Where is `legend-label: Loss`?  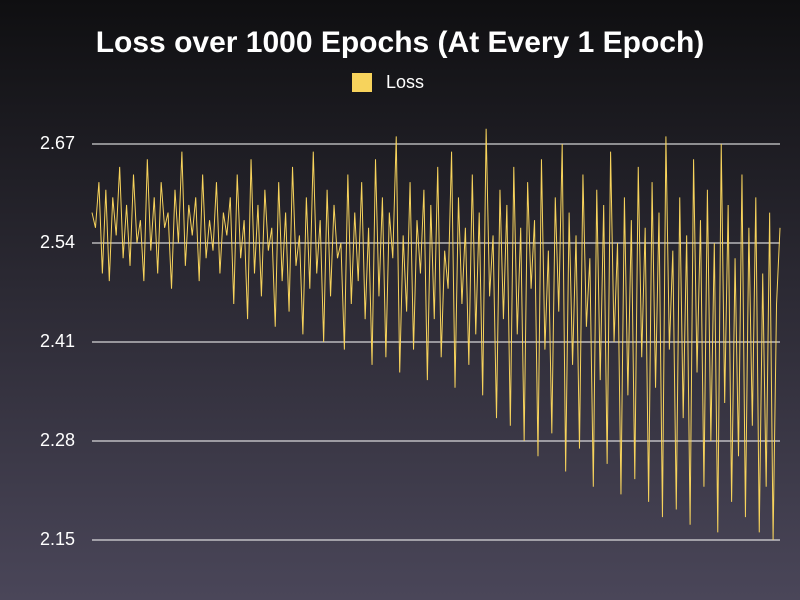
legend-label: Loss is located at coordinates (405, 82).